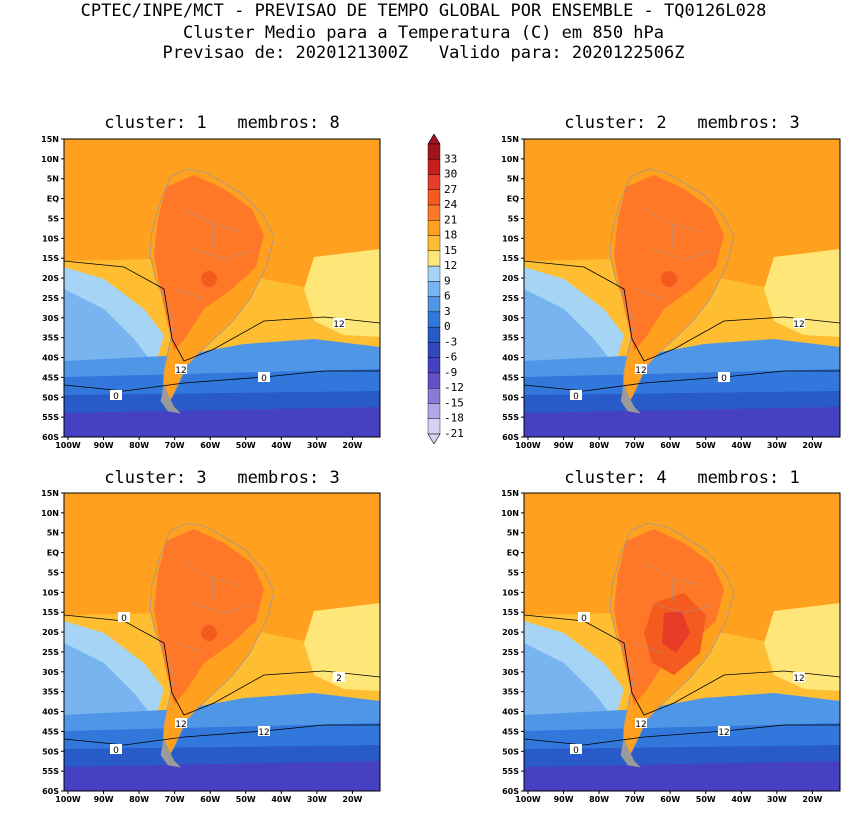 The height and width of the screenshot is (821, 847). I want to click on colorbar-label: 30, so click(450, 174).